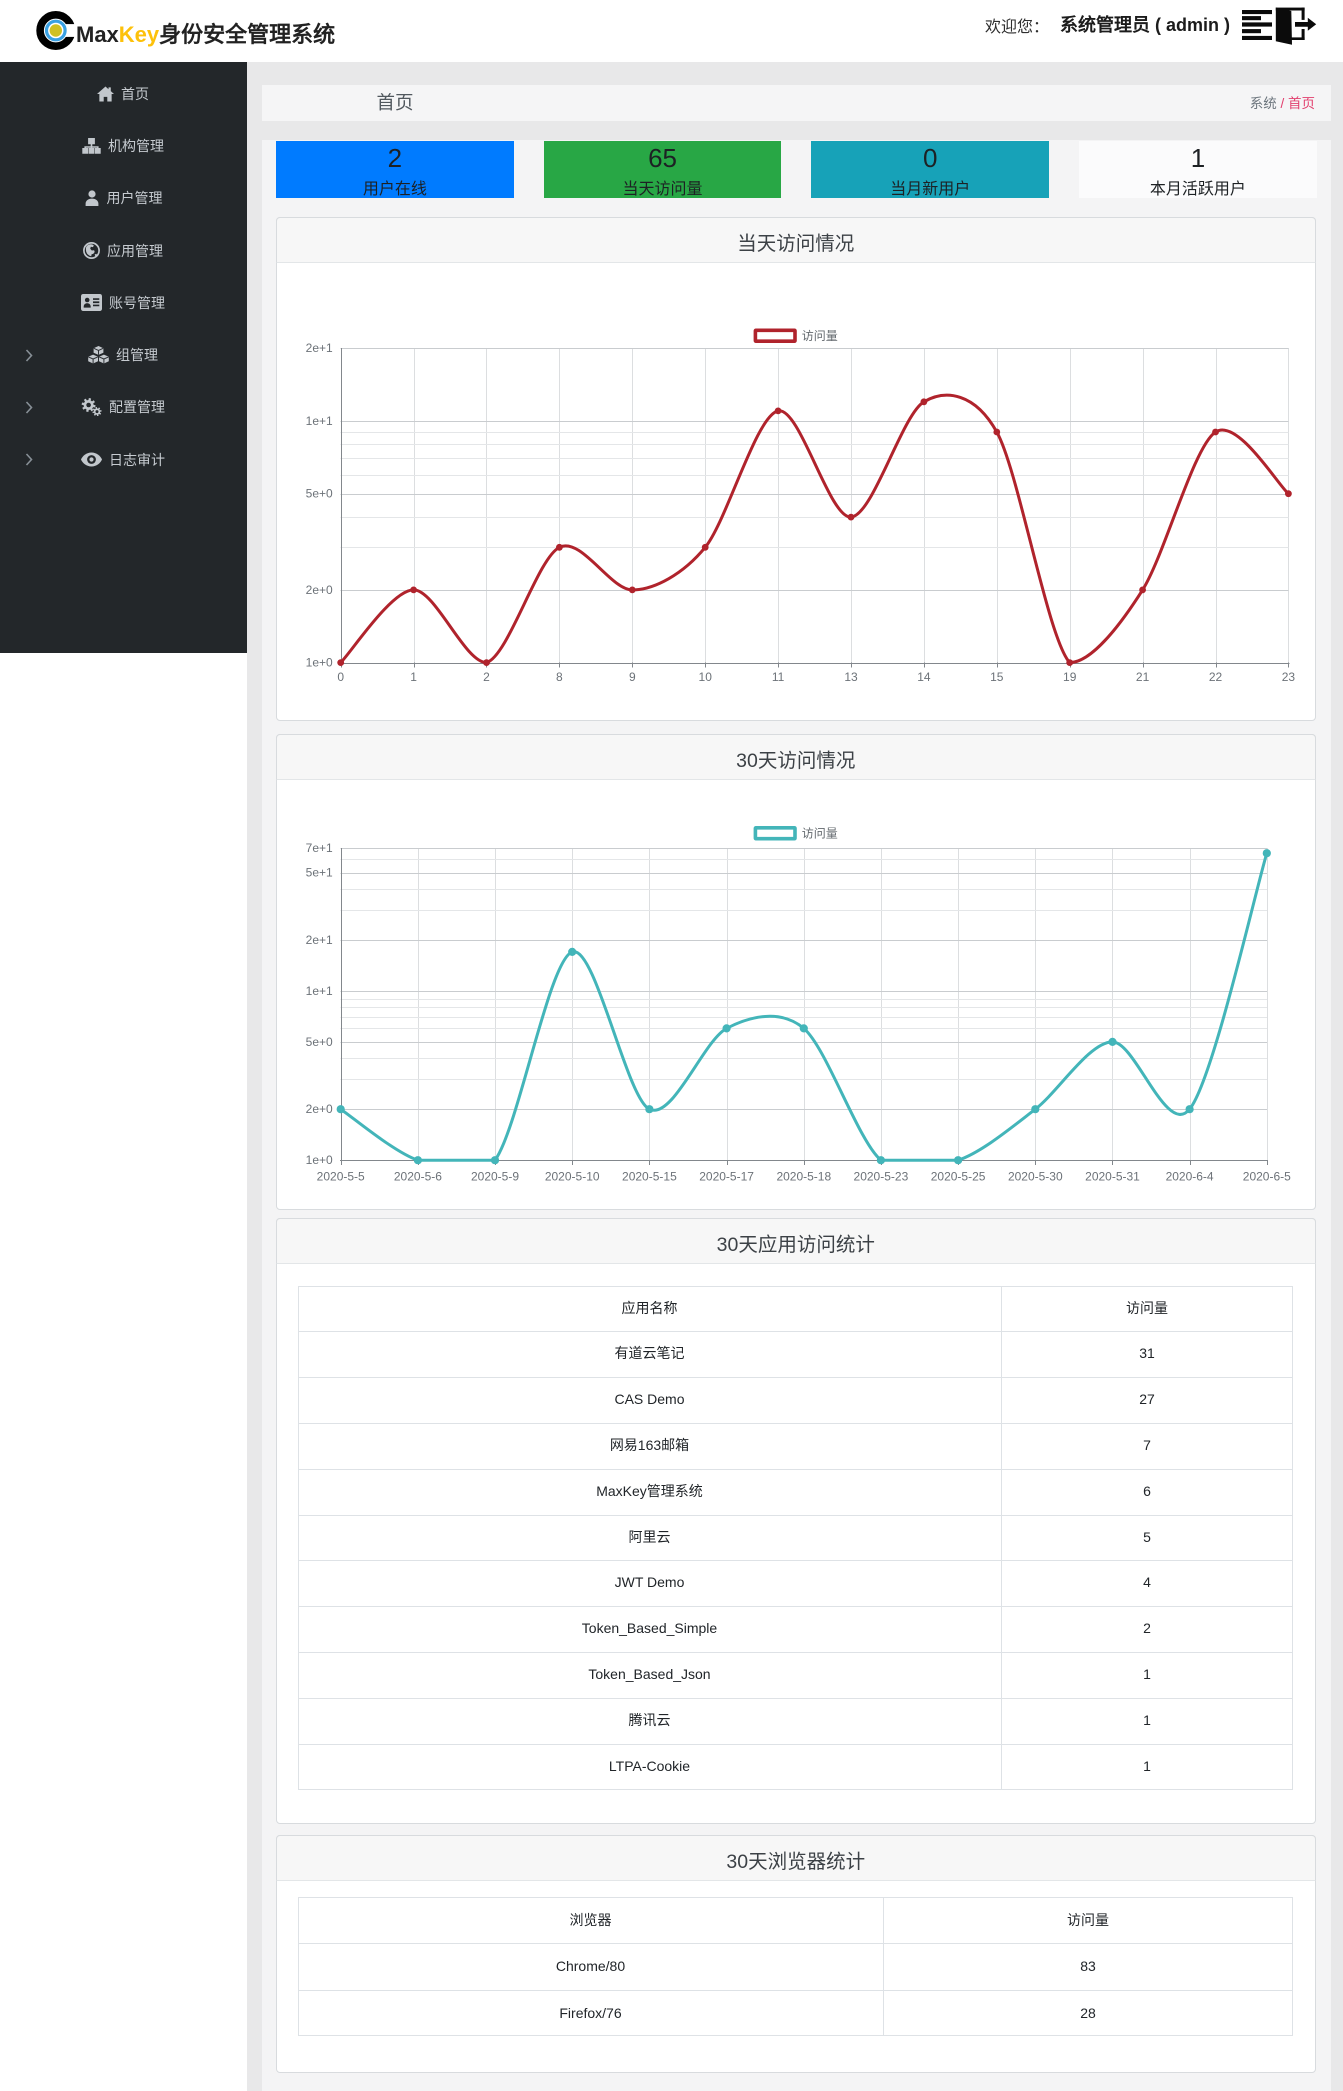  Describe the element at coordinates (319, 848) in the screenshot. I see `svg-text: 7e+1` at that location.